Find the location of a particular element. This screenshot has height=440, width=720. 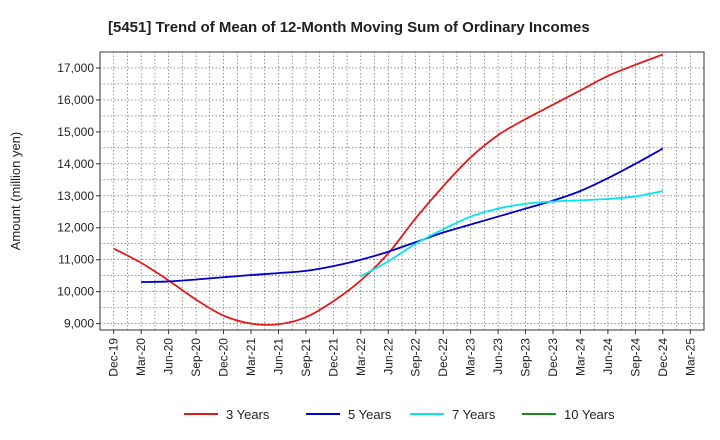

x-tick-label: Sep-20 is located at coordinates (196, 357).